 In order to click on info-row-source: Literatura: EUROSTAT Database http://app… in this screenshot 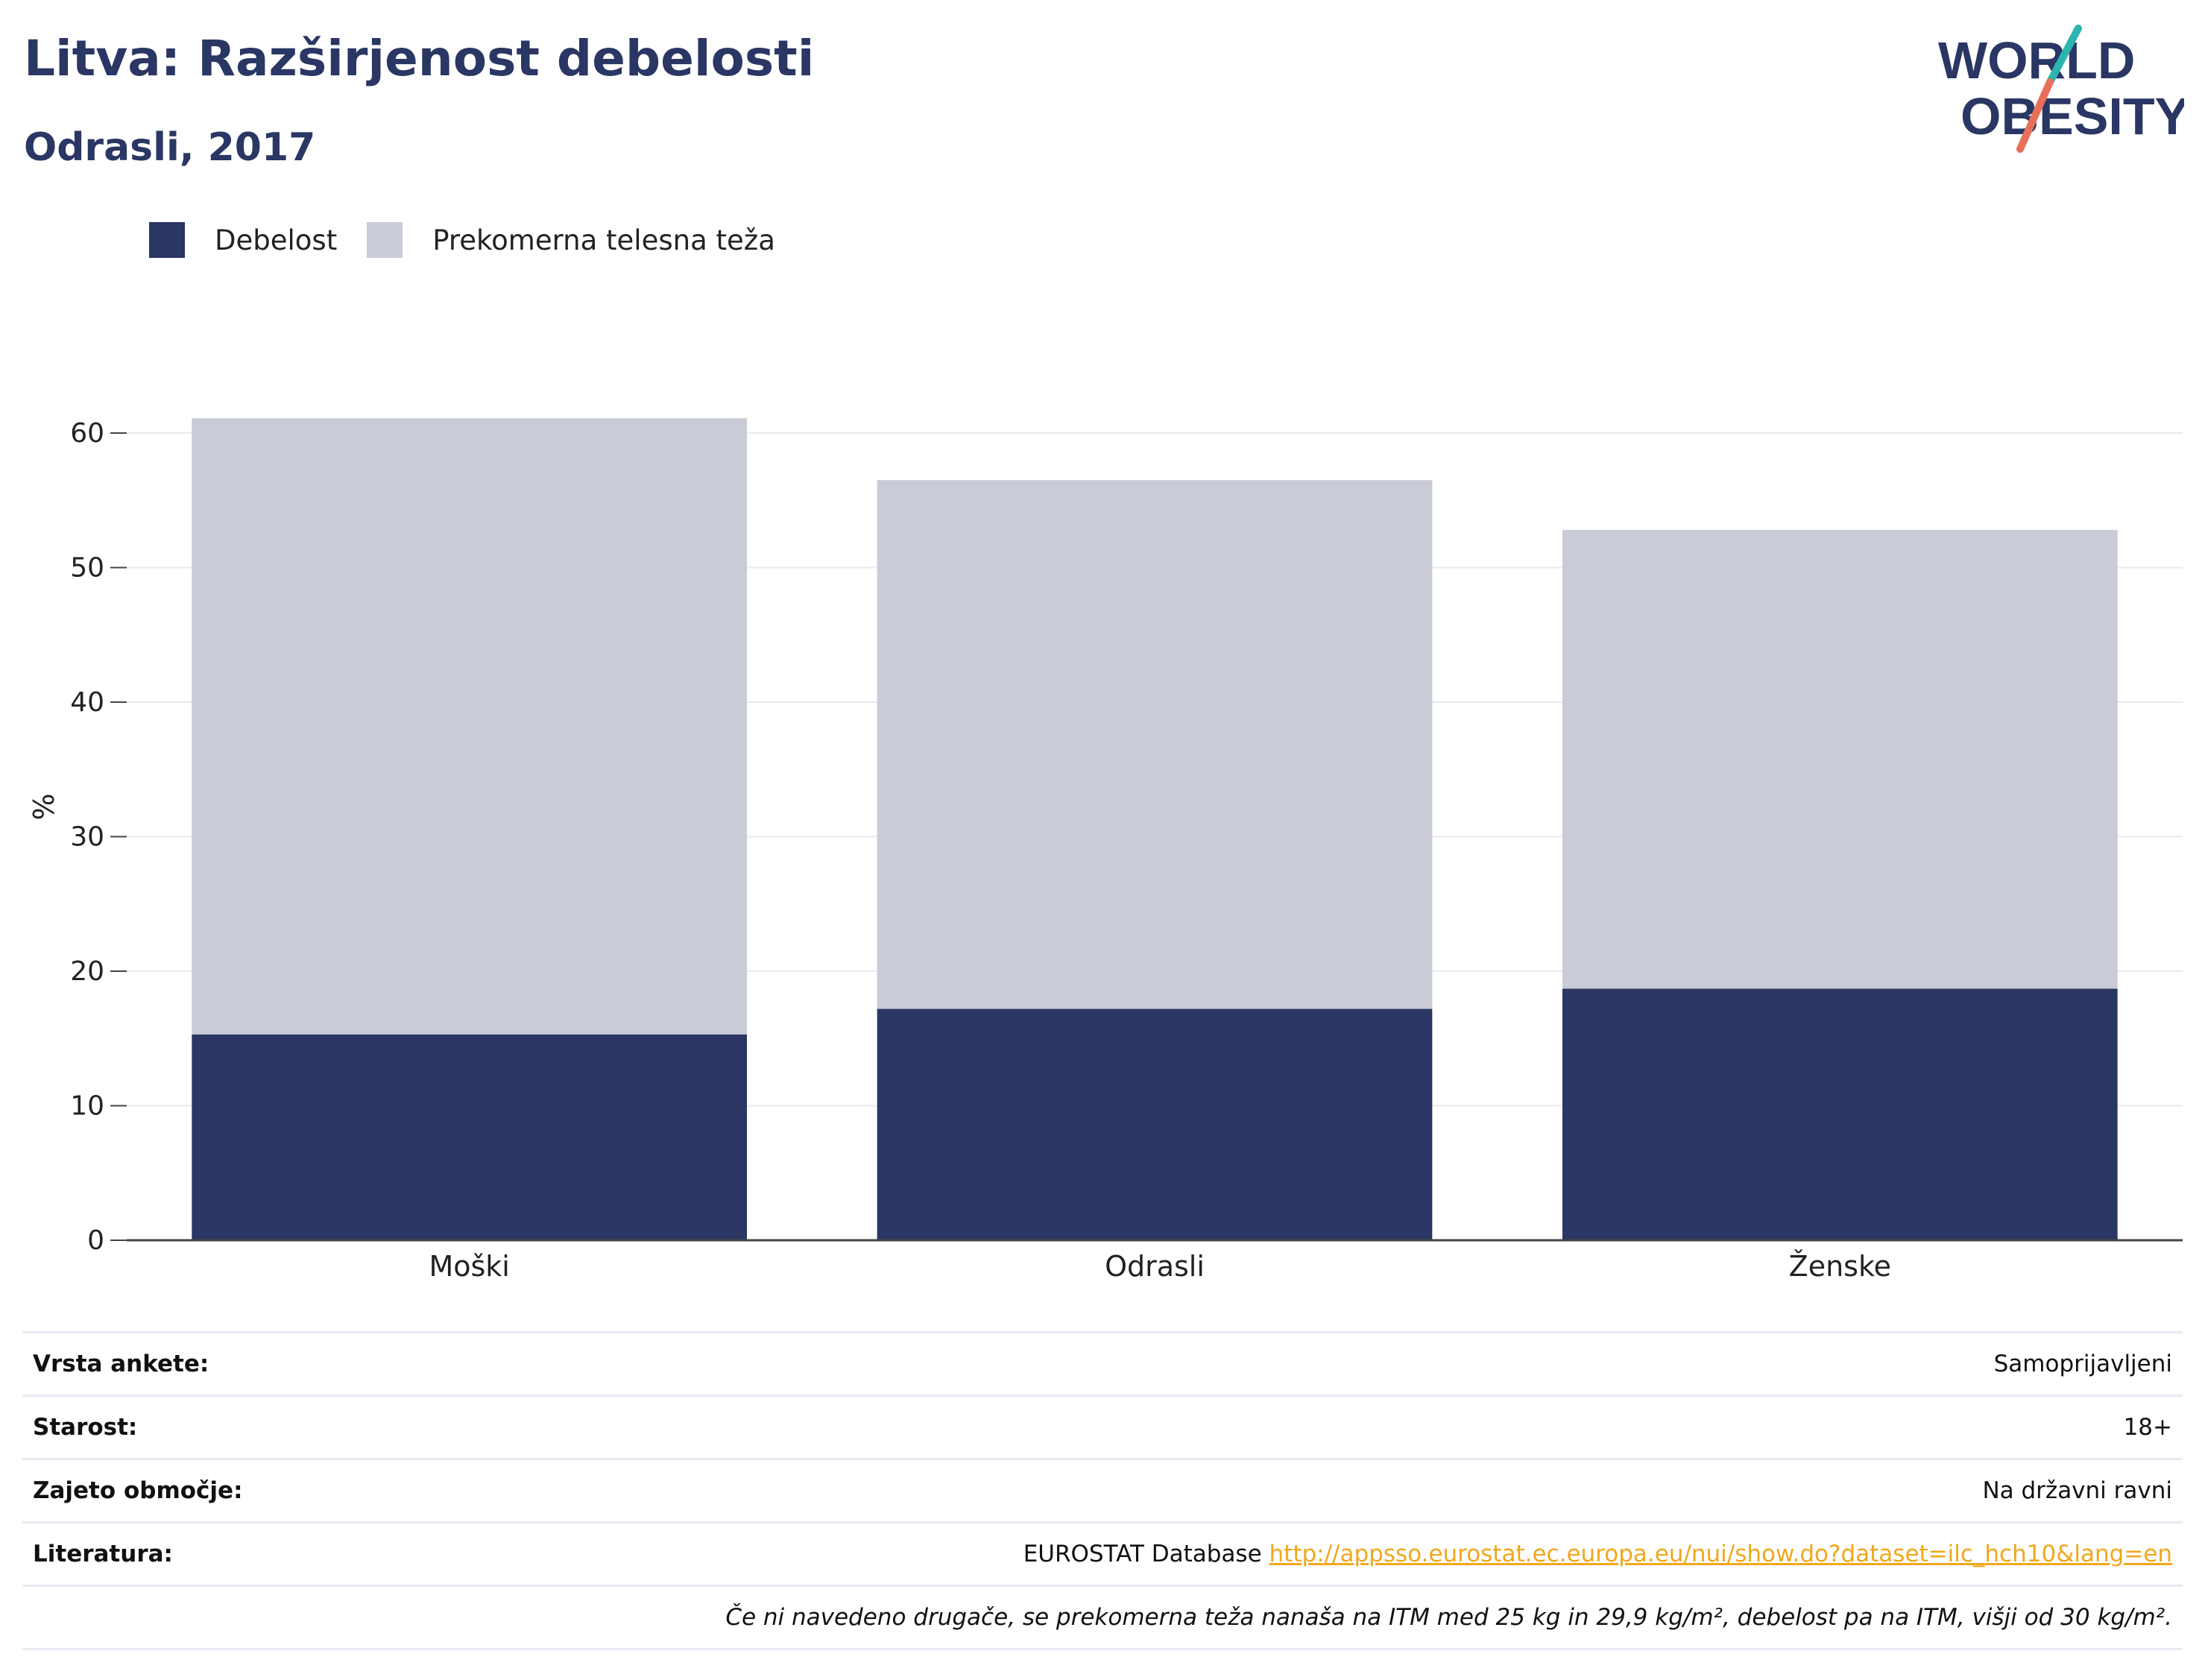, I will do `click(1102, 1553)`.